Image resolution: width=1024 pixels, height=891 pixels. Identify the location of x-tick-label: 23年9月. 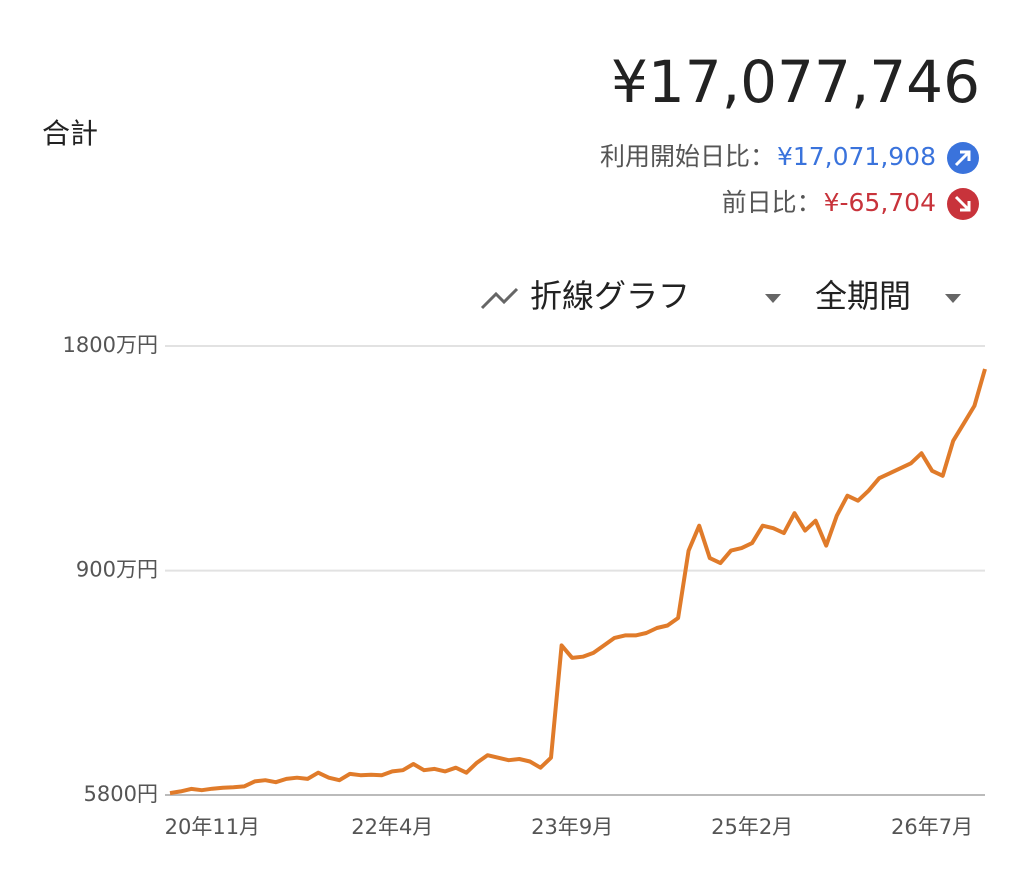
(572, 827).